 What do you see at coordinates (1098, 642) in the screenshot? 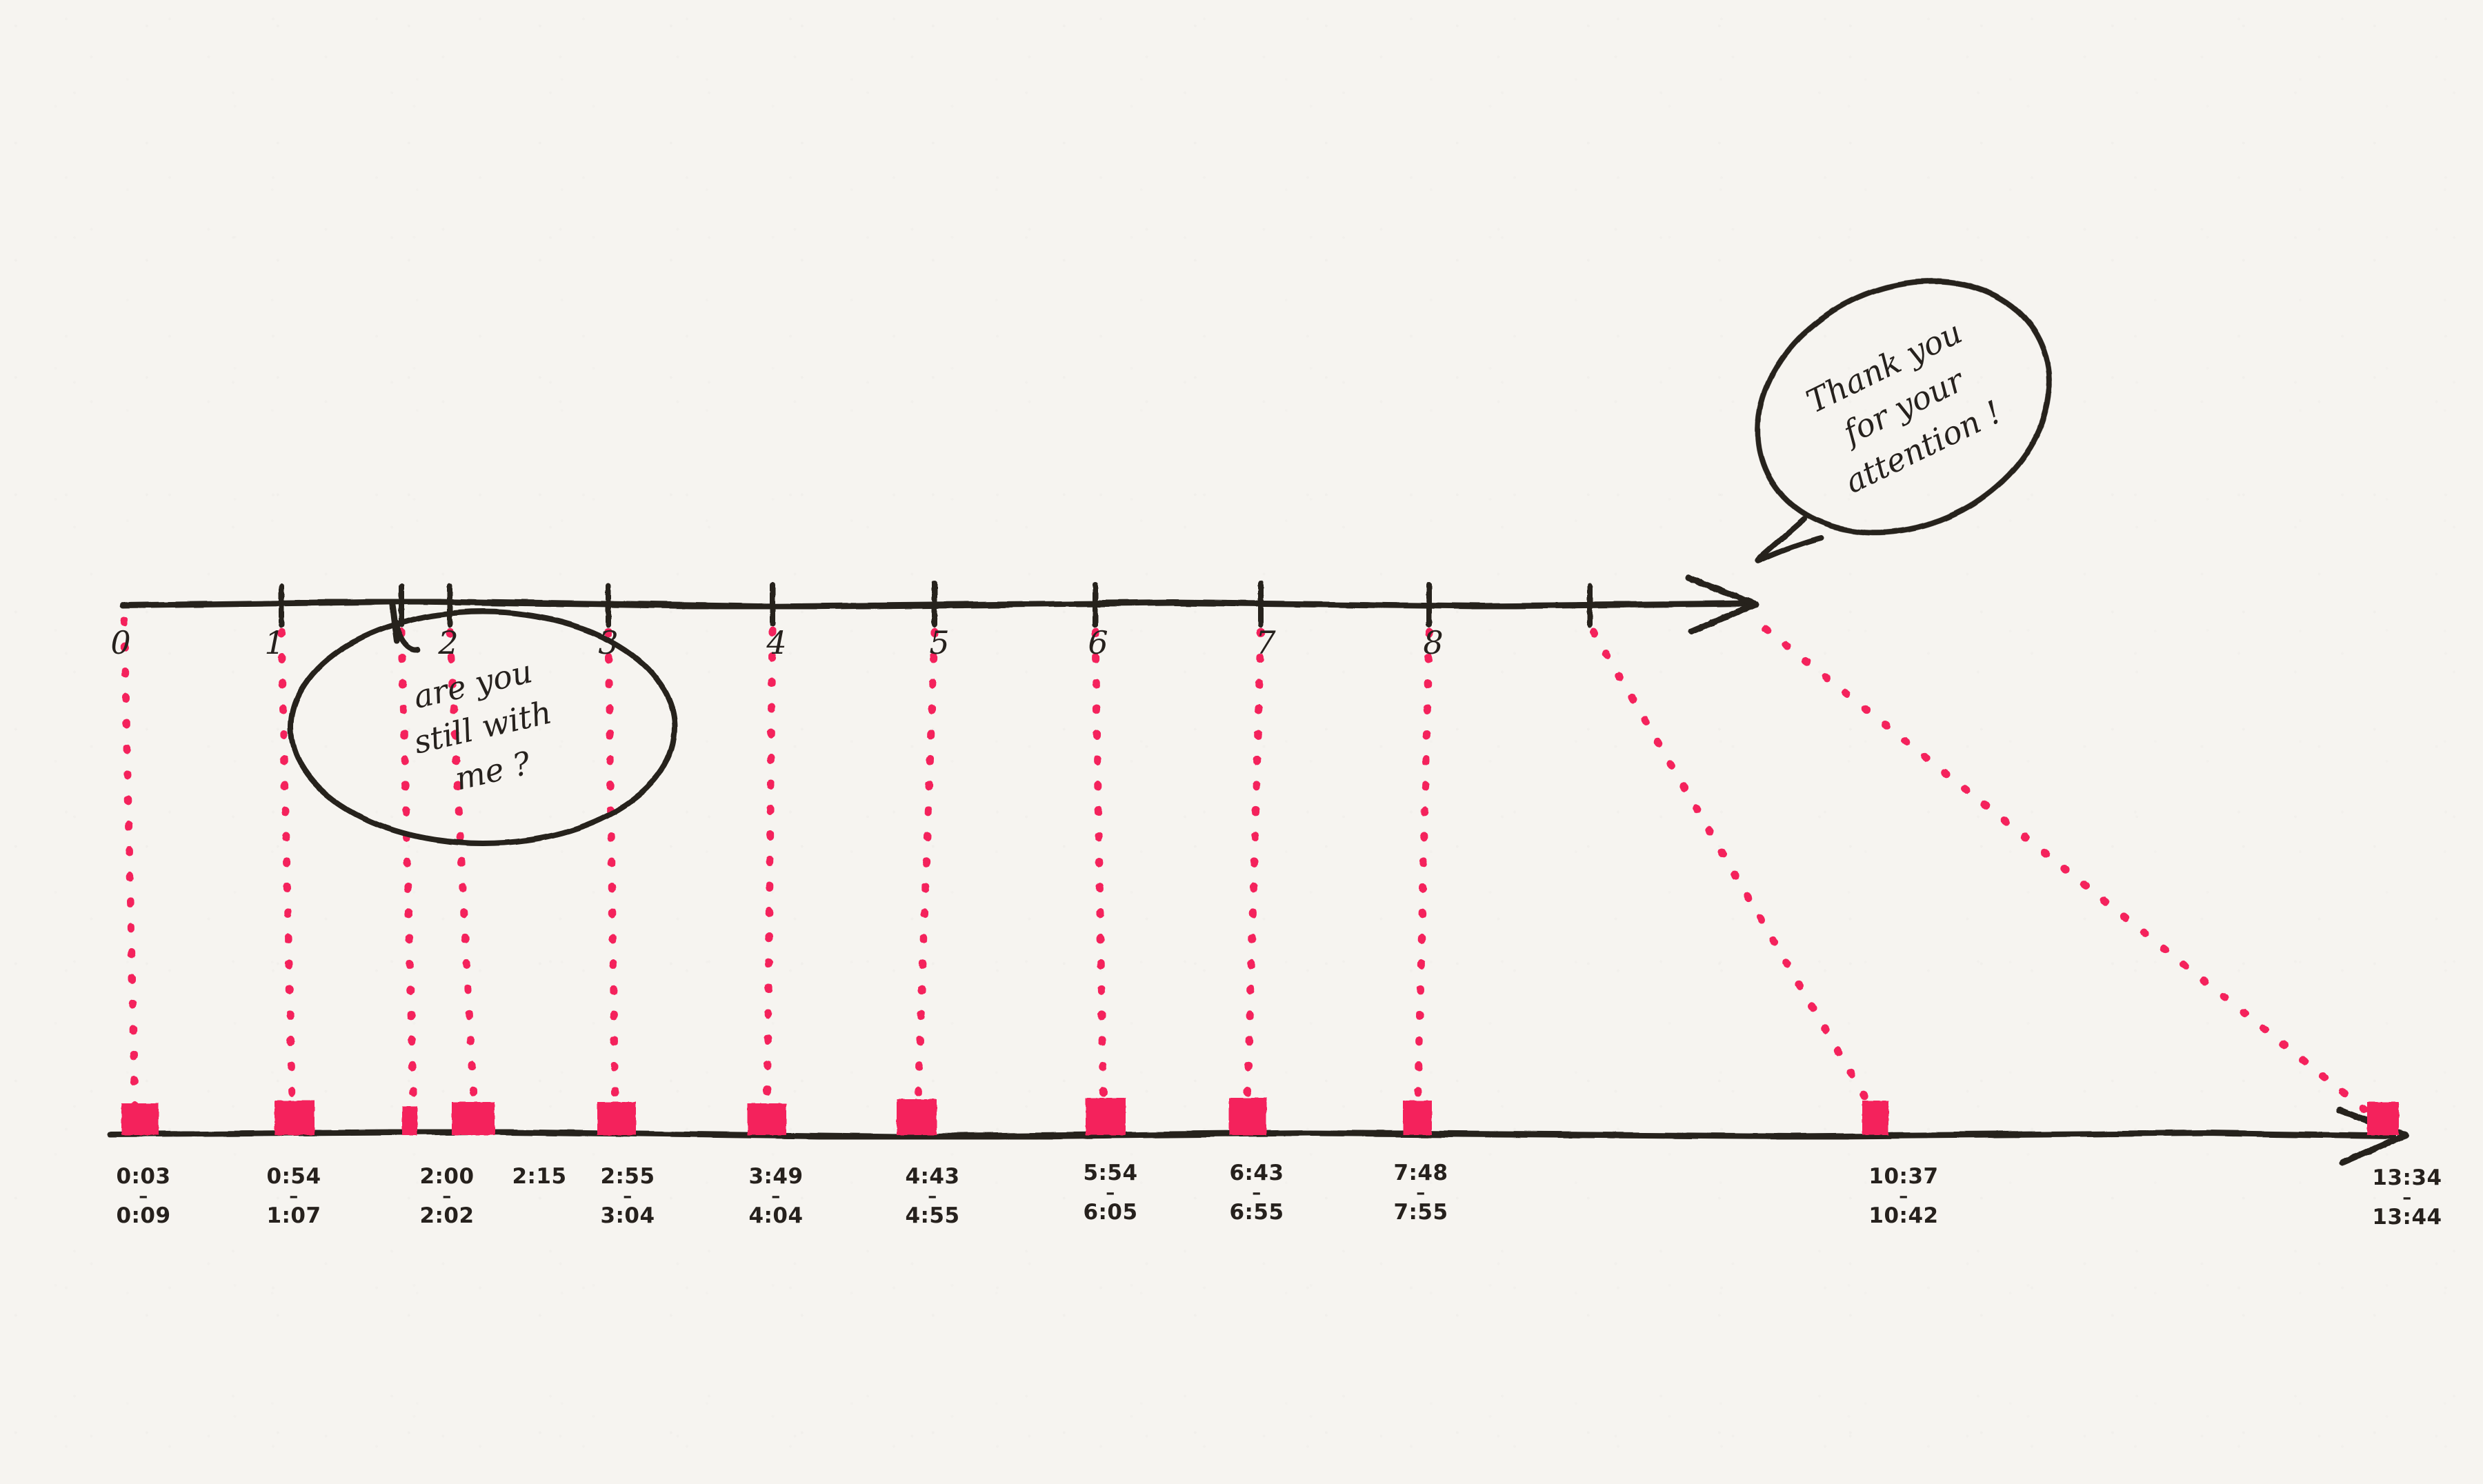
I see `tick-label-6: 6` at bounding box center [1098, 642].